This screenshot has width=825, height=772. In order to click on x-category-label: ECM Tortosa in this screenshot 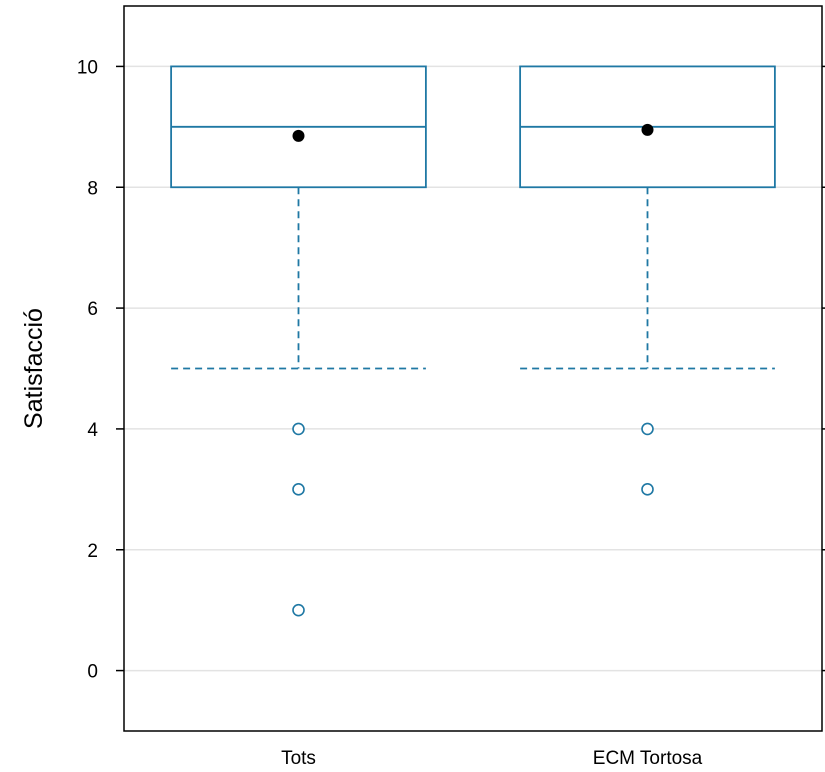, I will do `click(648, 758)`.